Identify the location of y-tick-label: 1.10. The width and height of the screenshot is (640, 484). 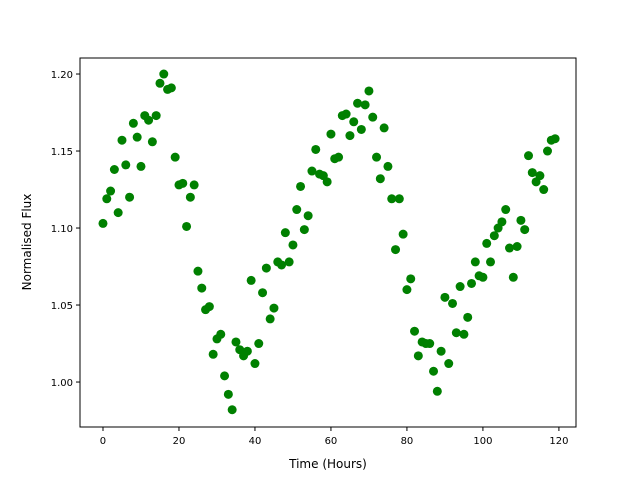
(62, 229).